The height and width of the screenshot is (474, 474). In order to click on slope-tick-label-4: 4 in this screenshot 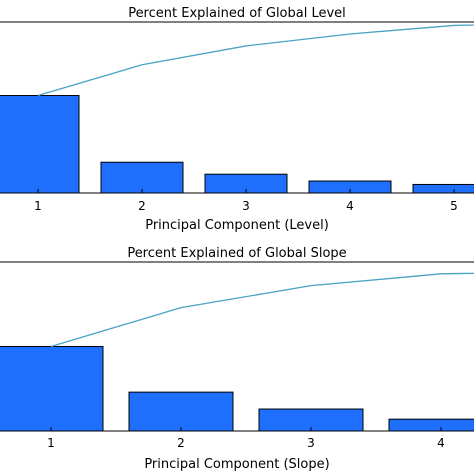, I will do `click(441, 443)`.